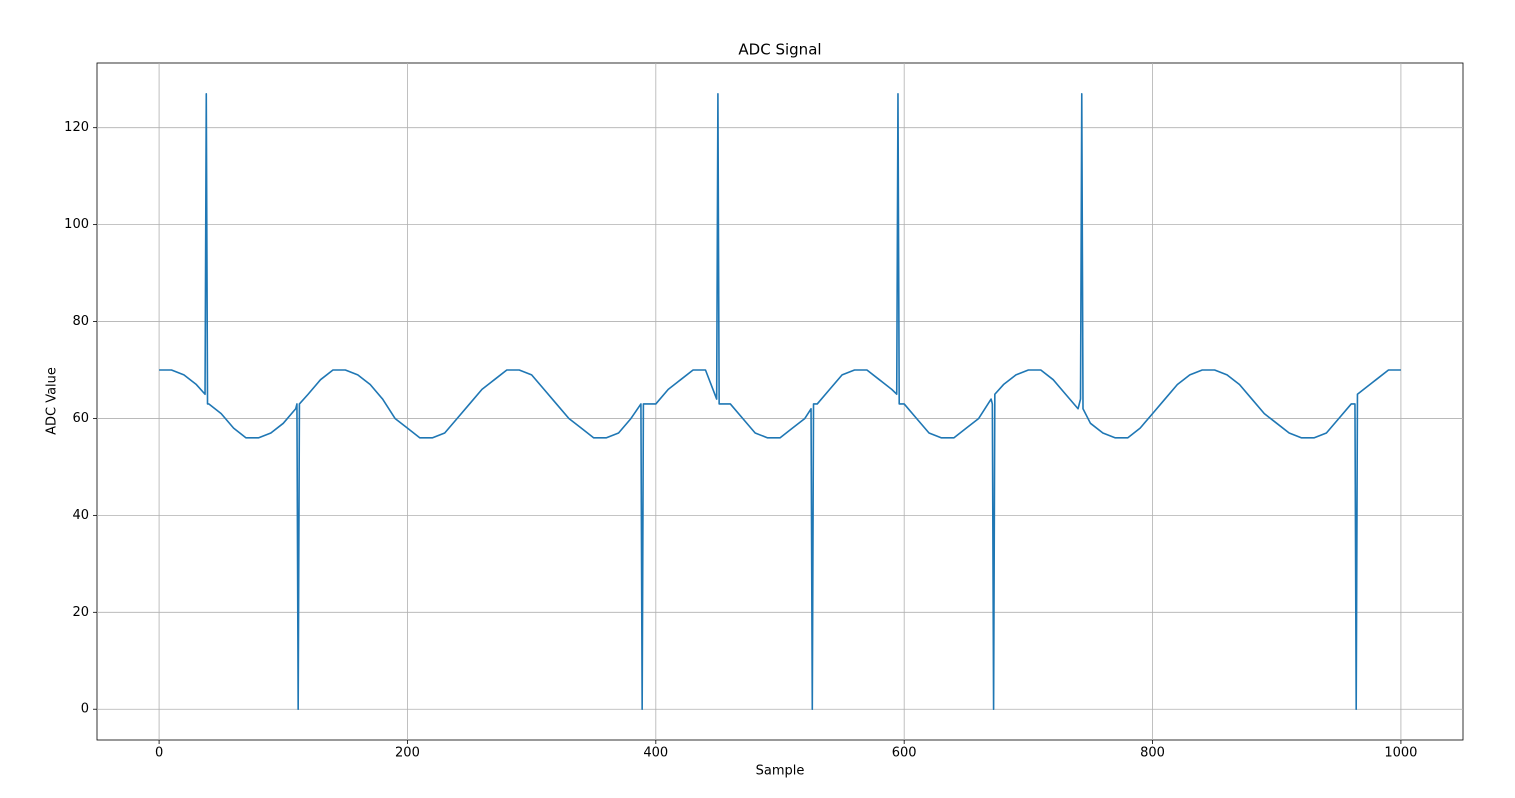 The image size is (1515, 798). Describe the element at coordinates (779, 50) in the screenshot. I see `chart-title: ADC Signal` at that location.